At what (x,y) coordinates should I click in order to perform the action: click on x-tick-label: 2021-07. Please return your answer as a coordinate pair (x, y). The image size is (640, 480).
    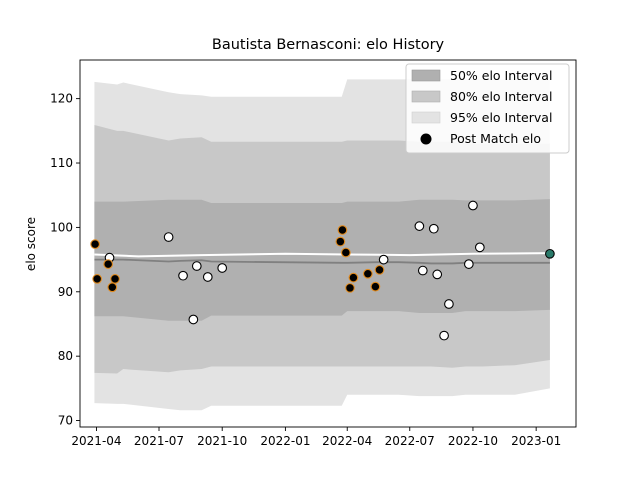
    Looking at the image, I should click on (159, 441).